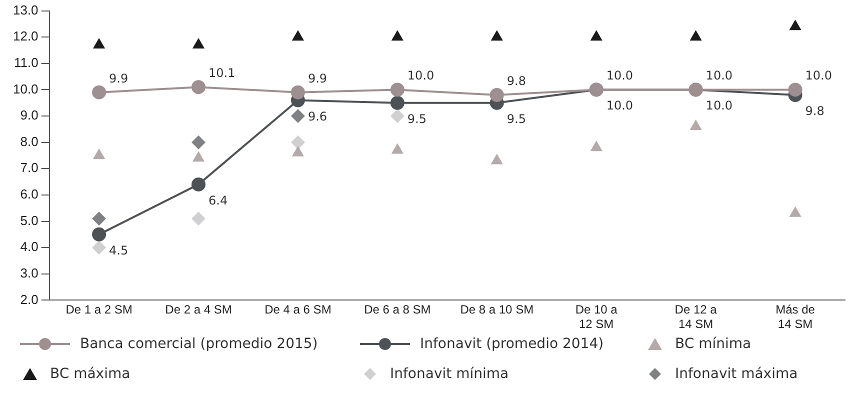  What do you see at coordinates (29, 194) in the screenshot?
I see `y-tick-label: 6.0` at bounding box center [29, 194].